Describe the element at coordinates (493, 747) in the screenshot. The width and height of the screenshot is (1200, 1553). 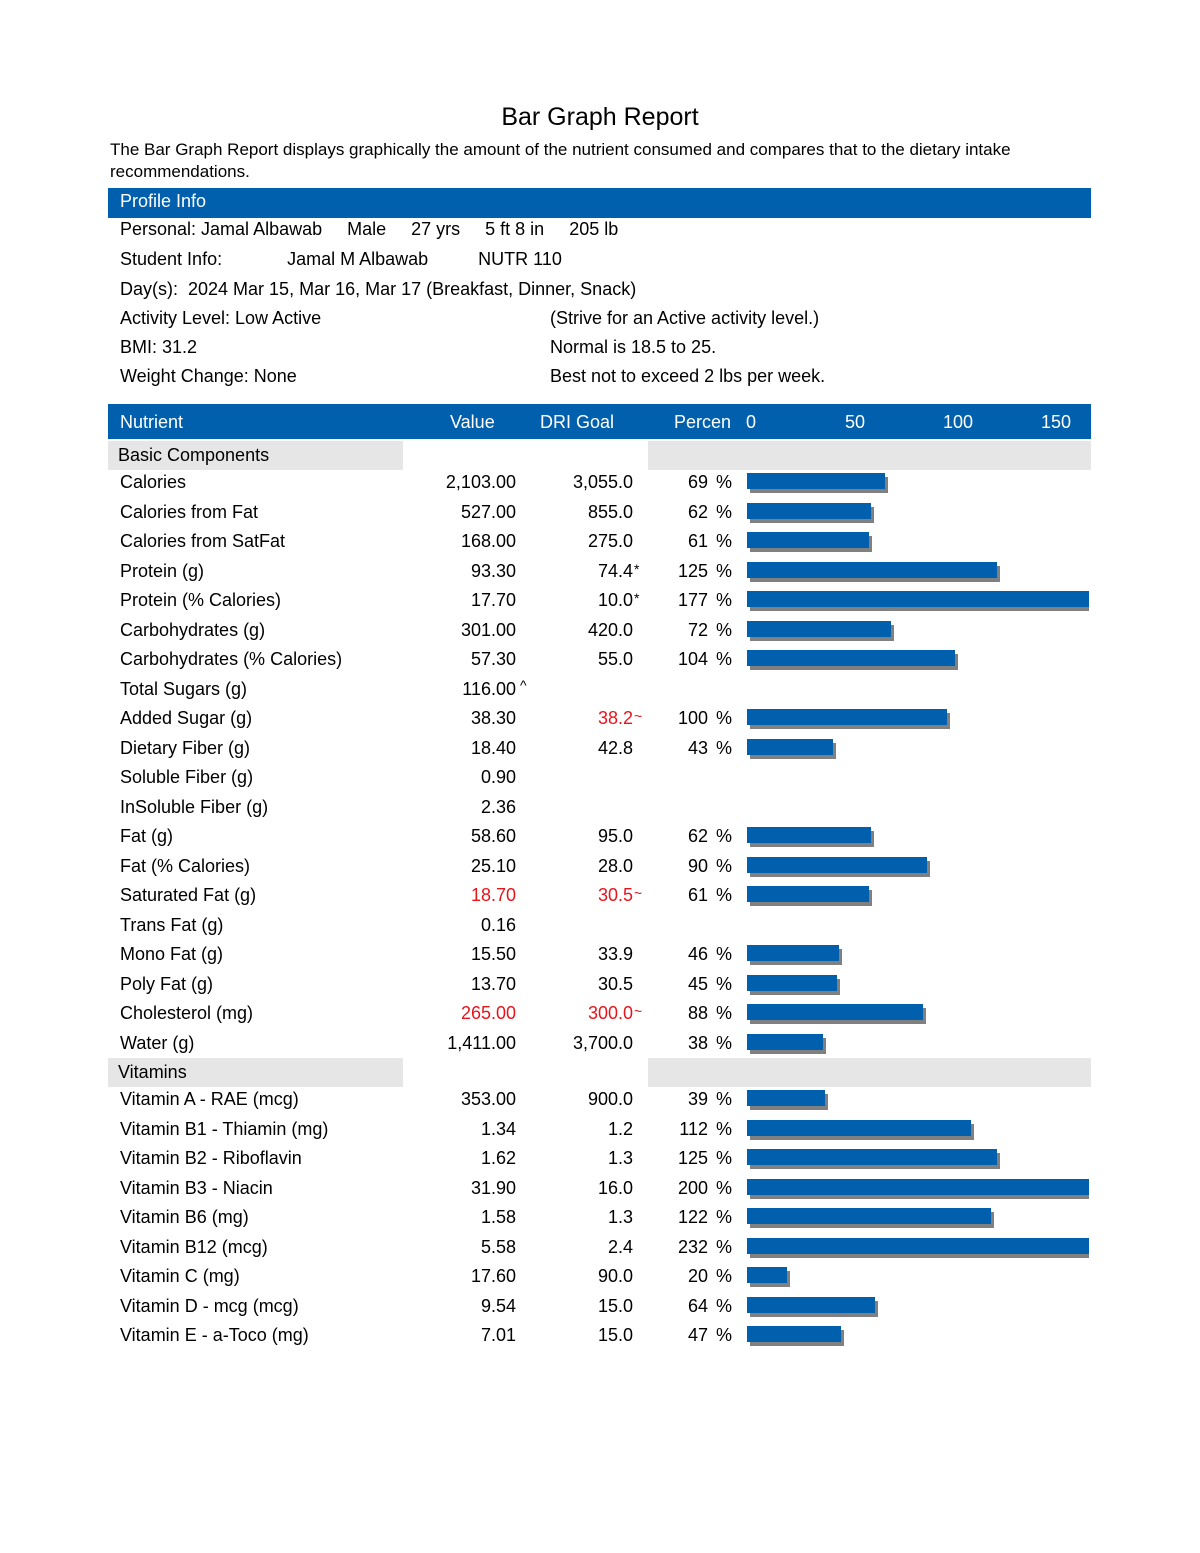
I see `nutrient-value-text: 18.40` at that location.